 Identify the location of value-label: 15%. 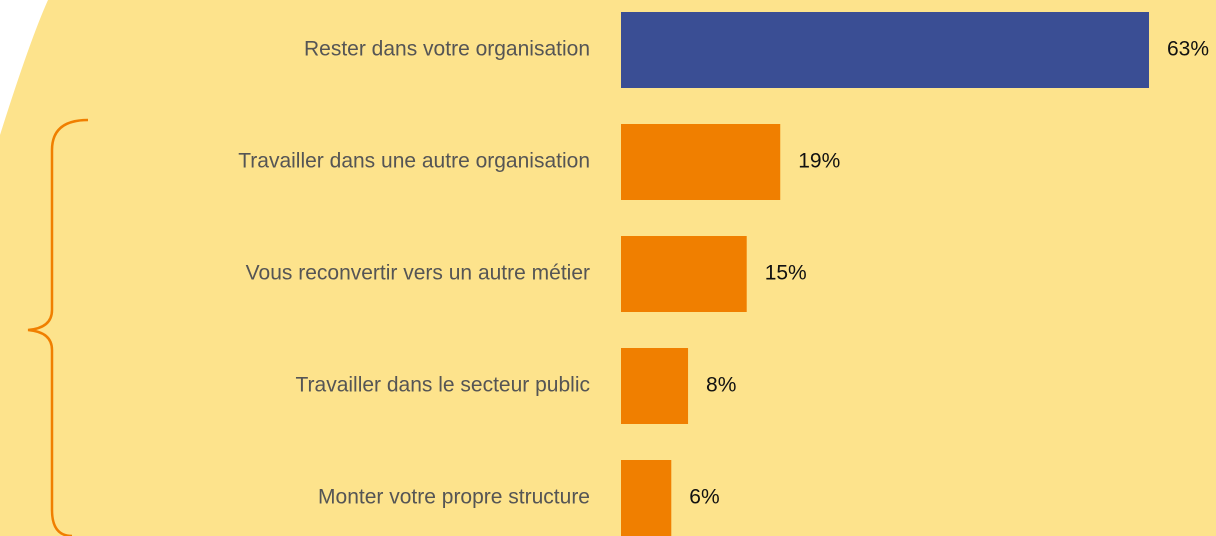
(786, 273).